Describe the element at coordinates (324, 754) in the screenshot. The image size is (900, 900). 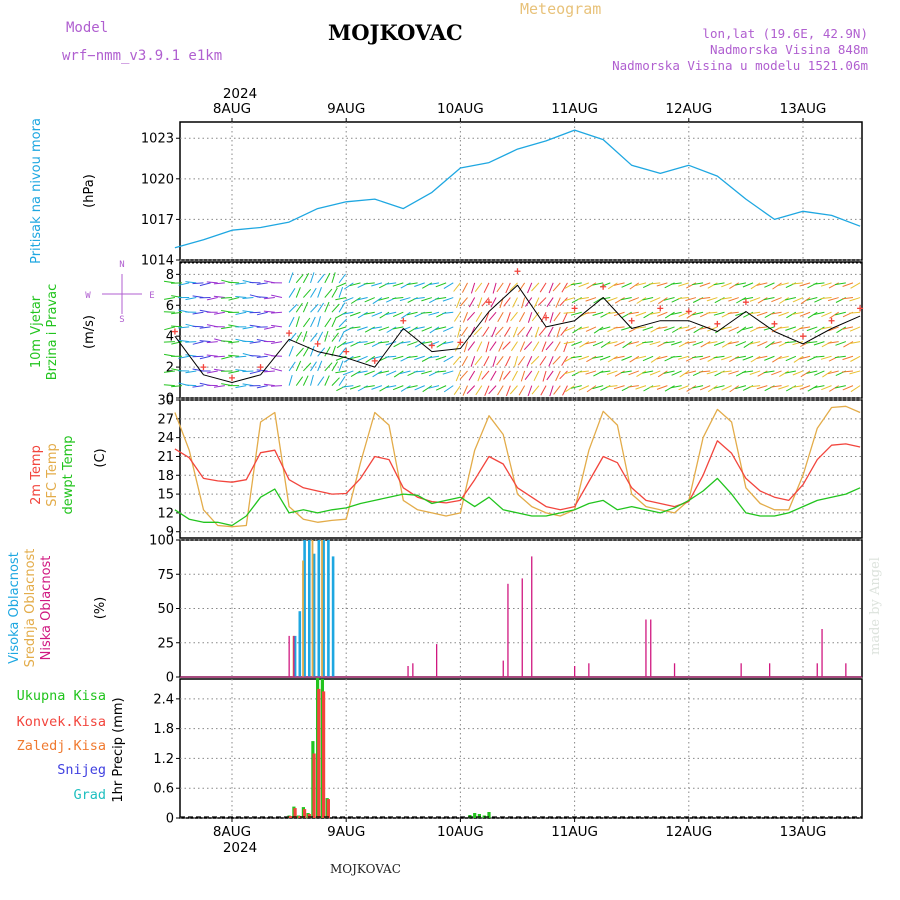
I see `conv-rain-bar` at that location.